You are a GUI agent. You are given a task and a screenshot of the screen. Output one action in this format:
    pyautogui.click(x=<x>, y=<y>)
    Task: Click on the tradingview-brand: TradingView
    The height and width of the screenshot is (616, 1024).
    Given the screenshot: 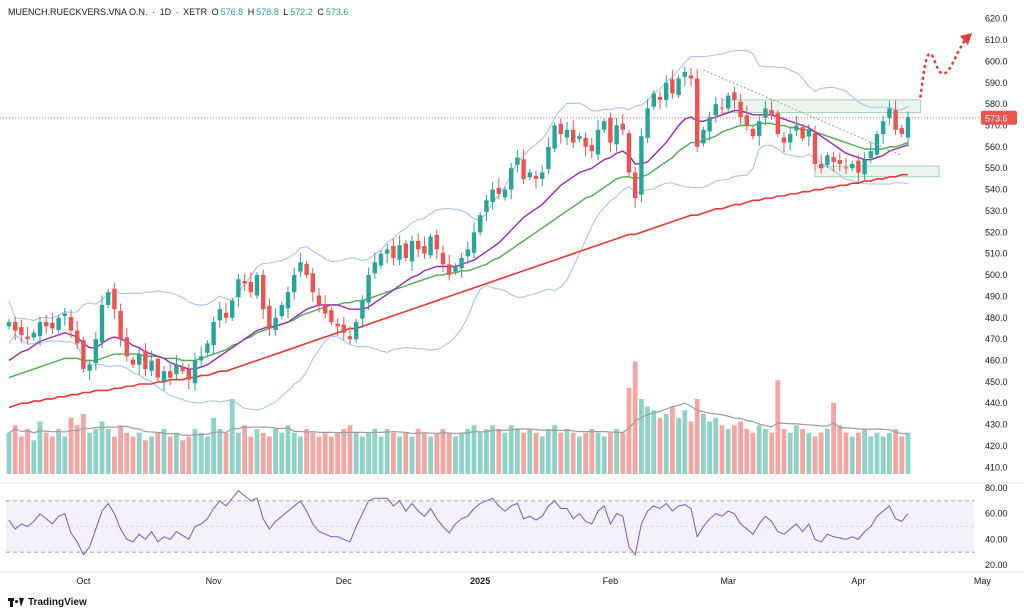 What is the action you would take?
    pyautogui.click(x=47, y=602)
    